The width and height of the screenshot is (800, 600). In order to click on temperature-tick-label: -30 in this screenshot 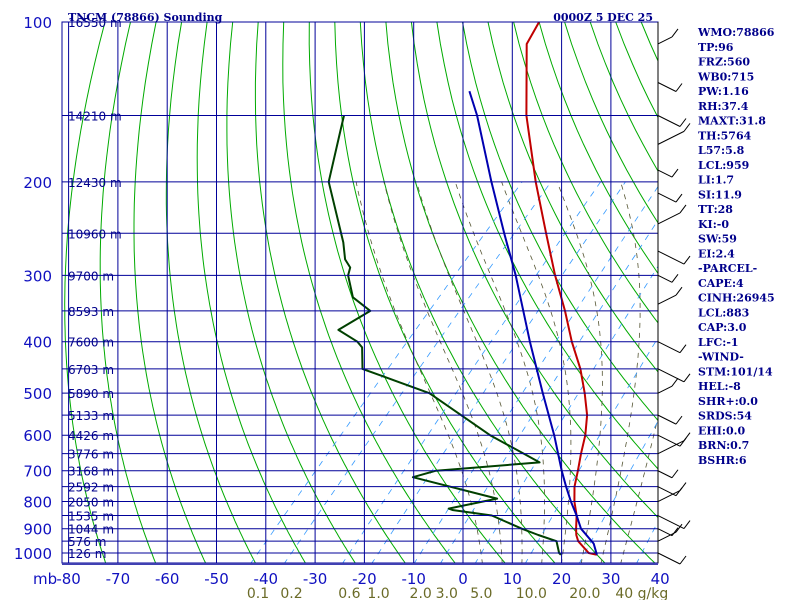, I will do `click(315, 579)`.